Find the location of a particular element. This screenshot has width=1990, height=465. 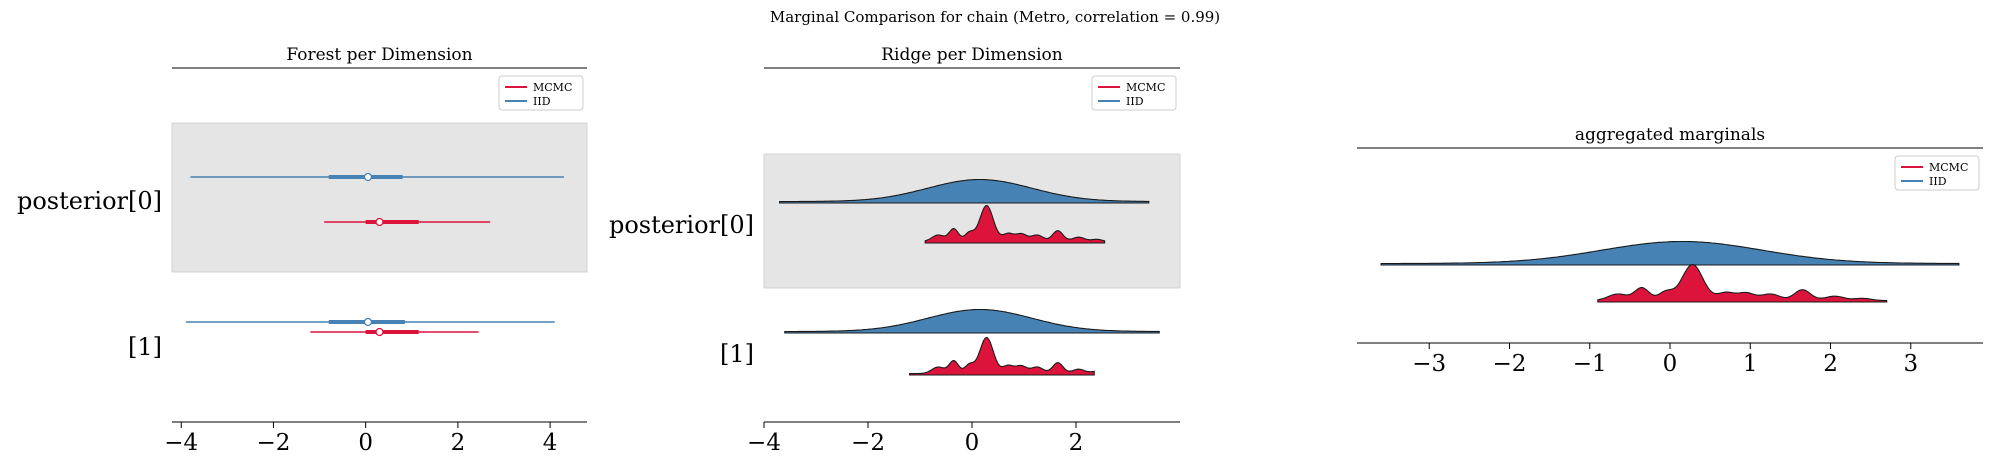

x-tick-label: −3 is located at coordinates (1429, 364).